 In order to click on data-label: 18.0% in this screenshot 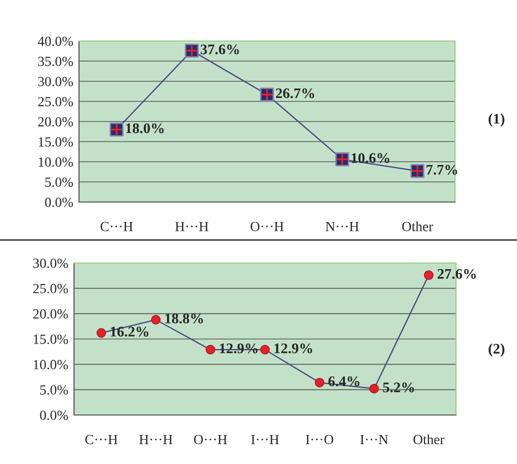, I will do `click(145, 128)`.